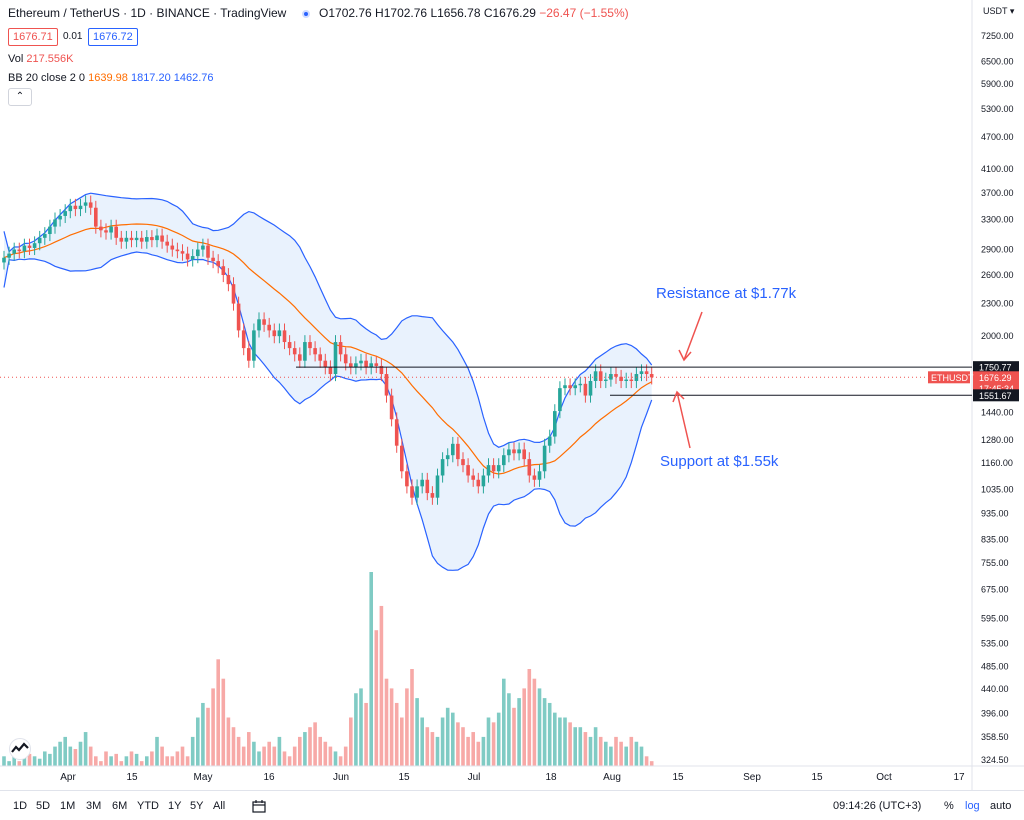 The image size is (1024, 820). What do you see at coordinates (120, 806) in the screenshot?
I see `timeframe-button-6m: 6M` at bounding box center [120, 806].